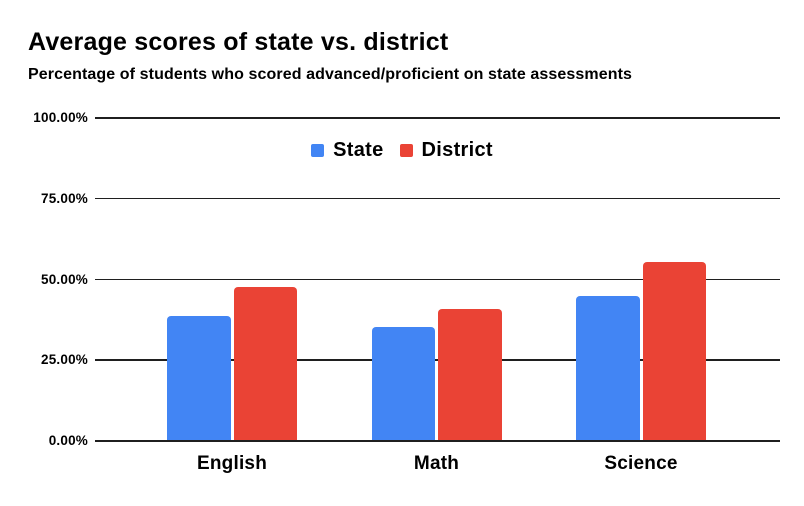 Image resolution: width=804 pixels, height=506 pixels. Describe the element at coordinates (265, 363) in the screenshot. I see `bar-english-district` at that location.